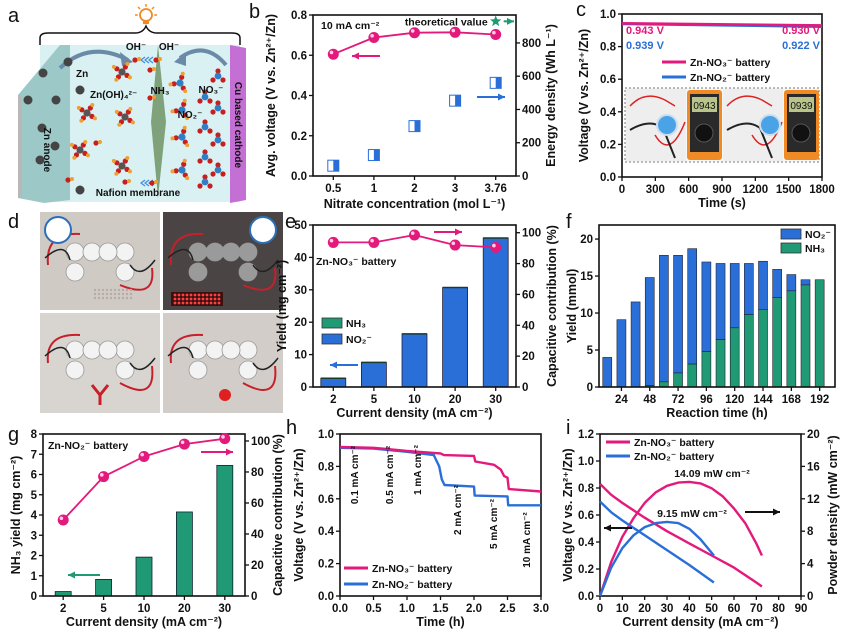 Image resolution: width=845 pixels, height=635 pixels. What do you see at coordinates (815, 249) in the screenshot?
I see `legend-nh3-label: NH₃` at bounding box center [815, 249].